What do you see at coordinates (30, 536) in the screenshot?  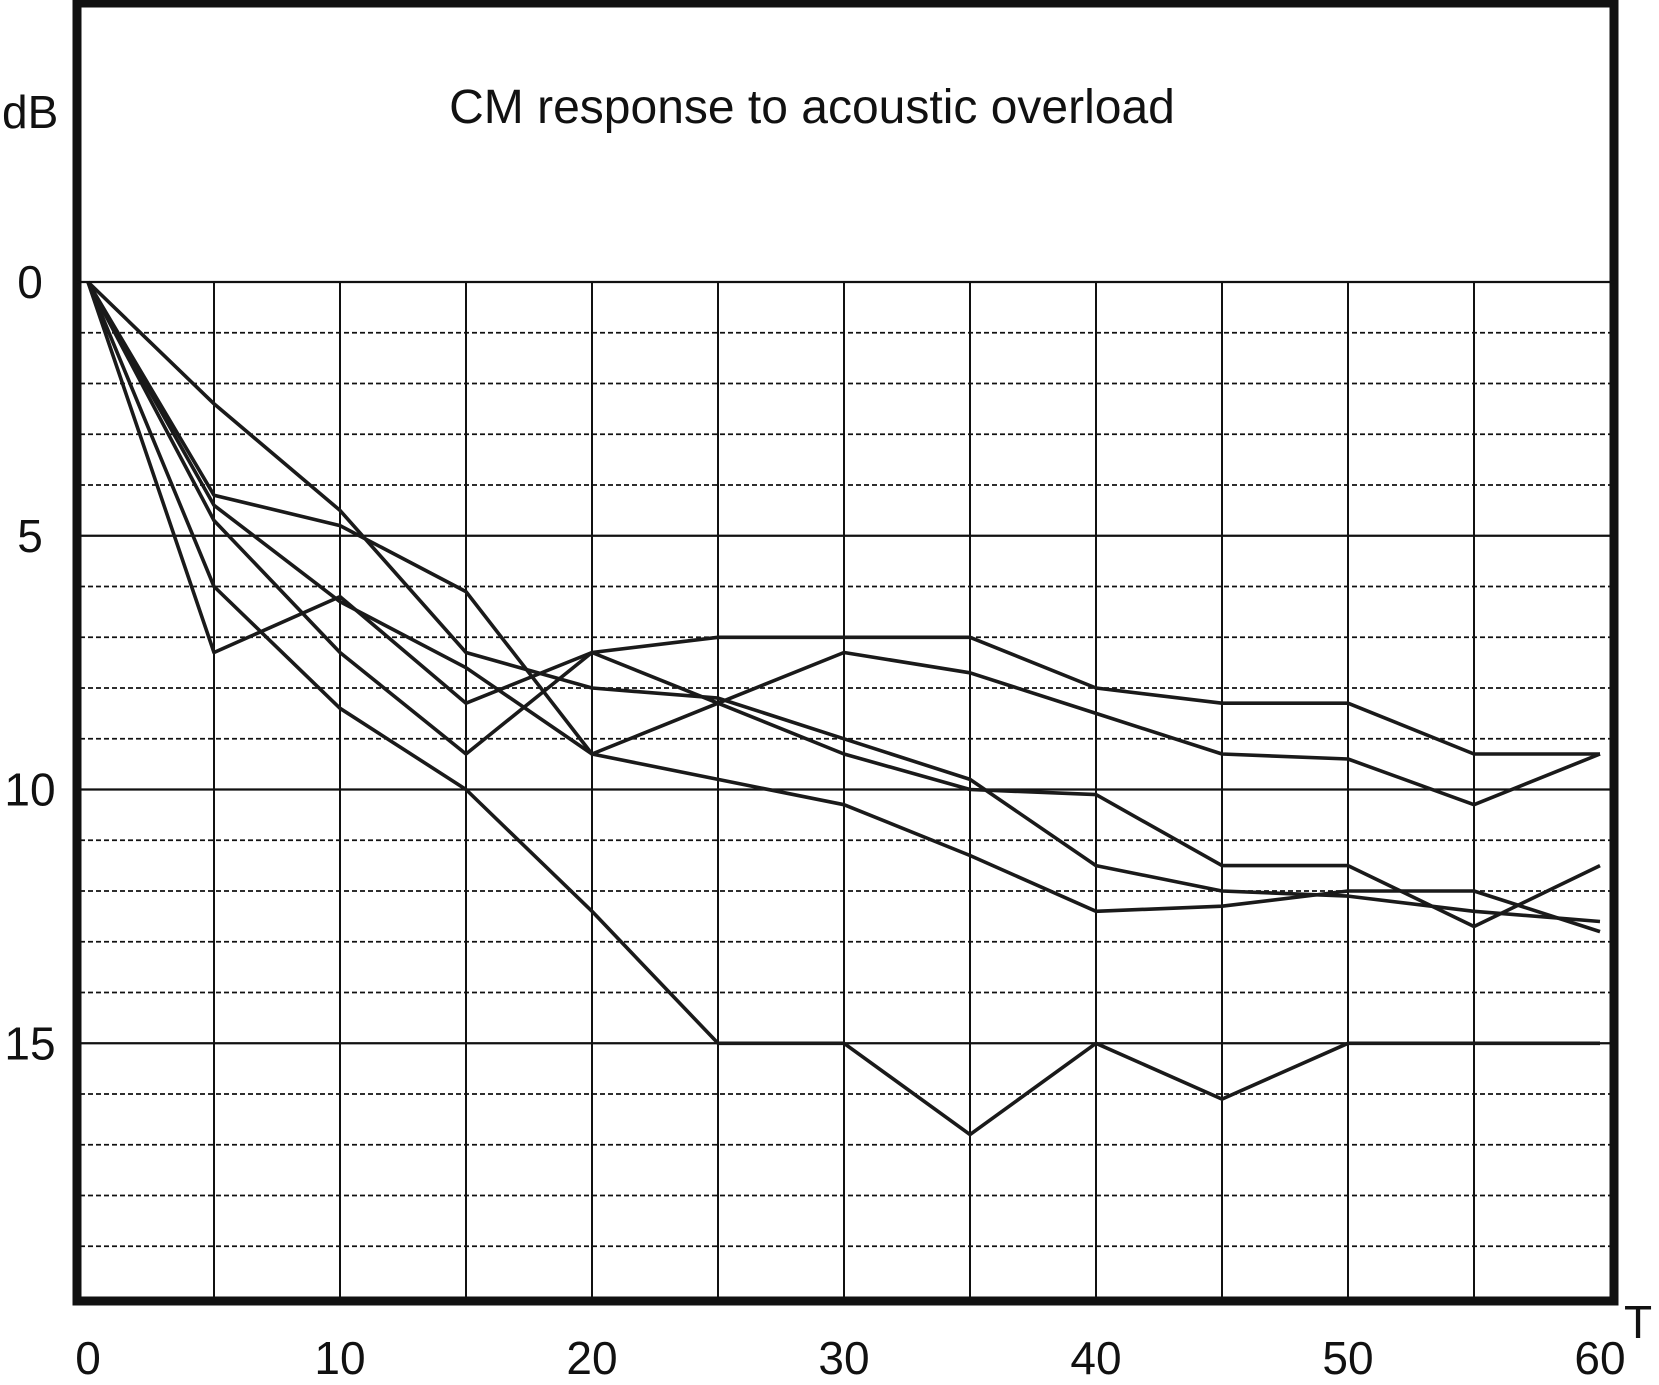 I see `y-tick-label: 5` at bounding box center [30, 536].